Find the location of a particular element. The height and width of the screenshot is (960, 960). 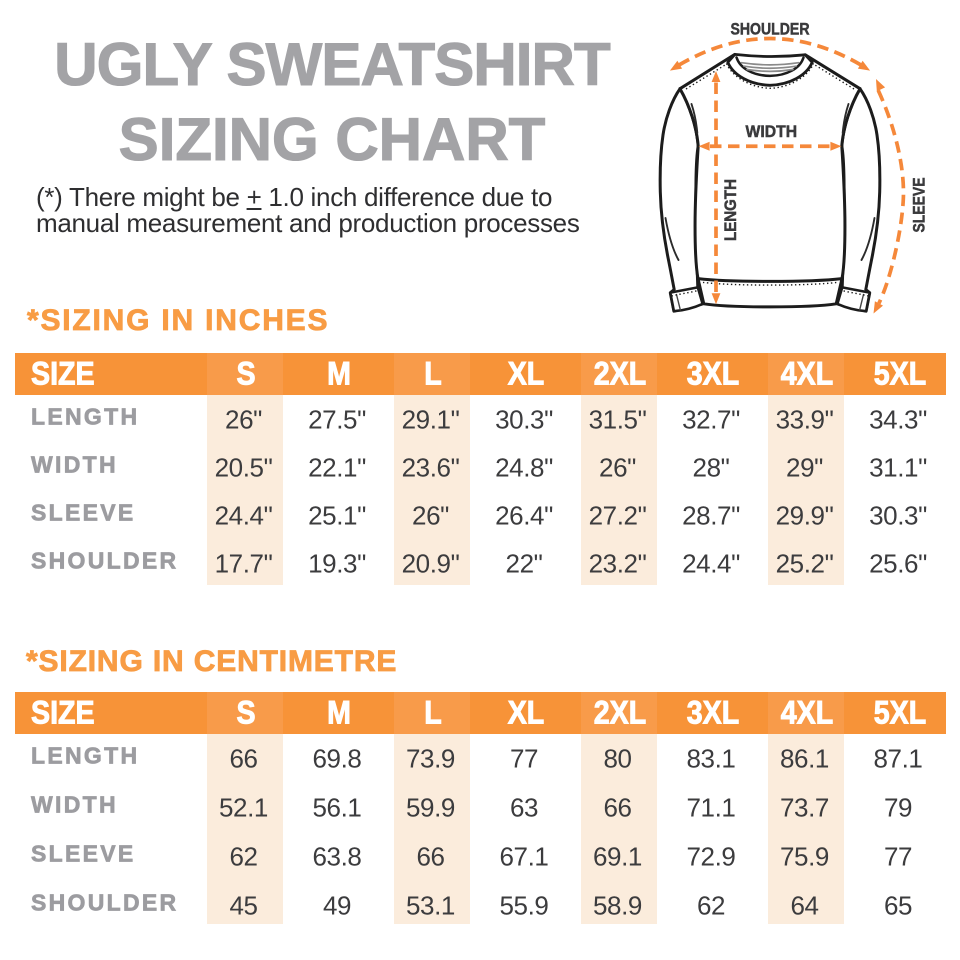

svg-text: LENGTH is located at coordinates (731, 210).